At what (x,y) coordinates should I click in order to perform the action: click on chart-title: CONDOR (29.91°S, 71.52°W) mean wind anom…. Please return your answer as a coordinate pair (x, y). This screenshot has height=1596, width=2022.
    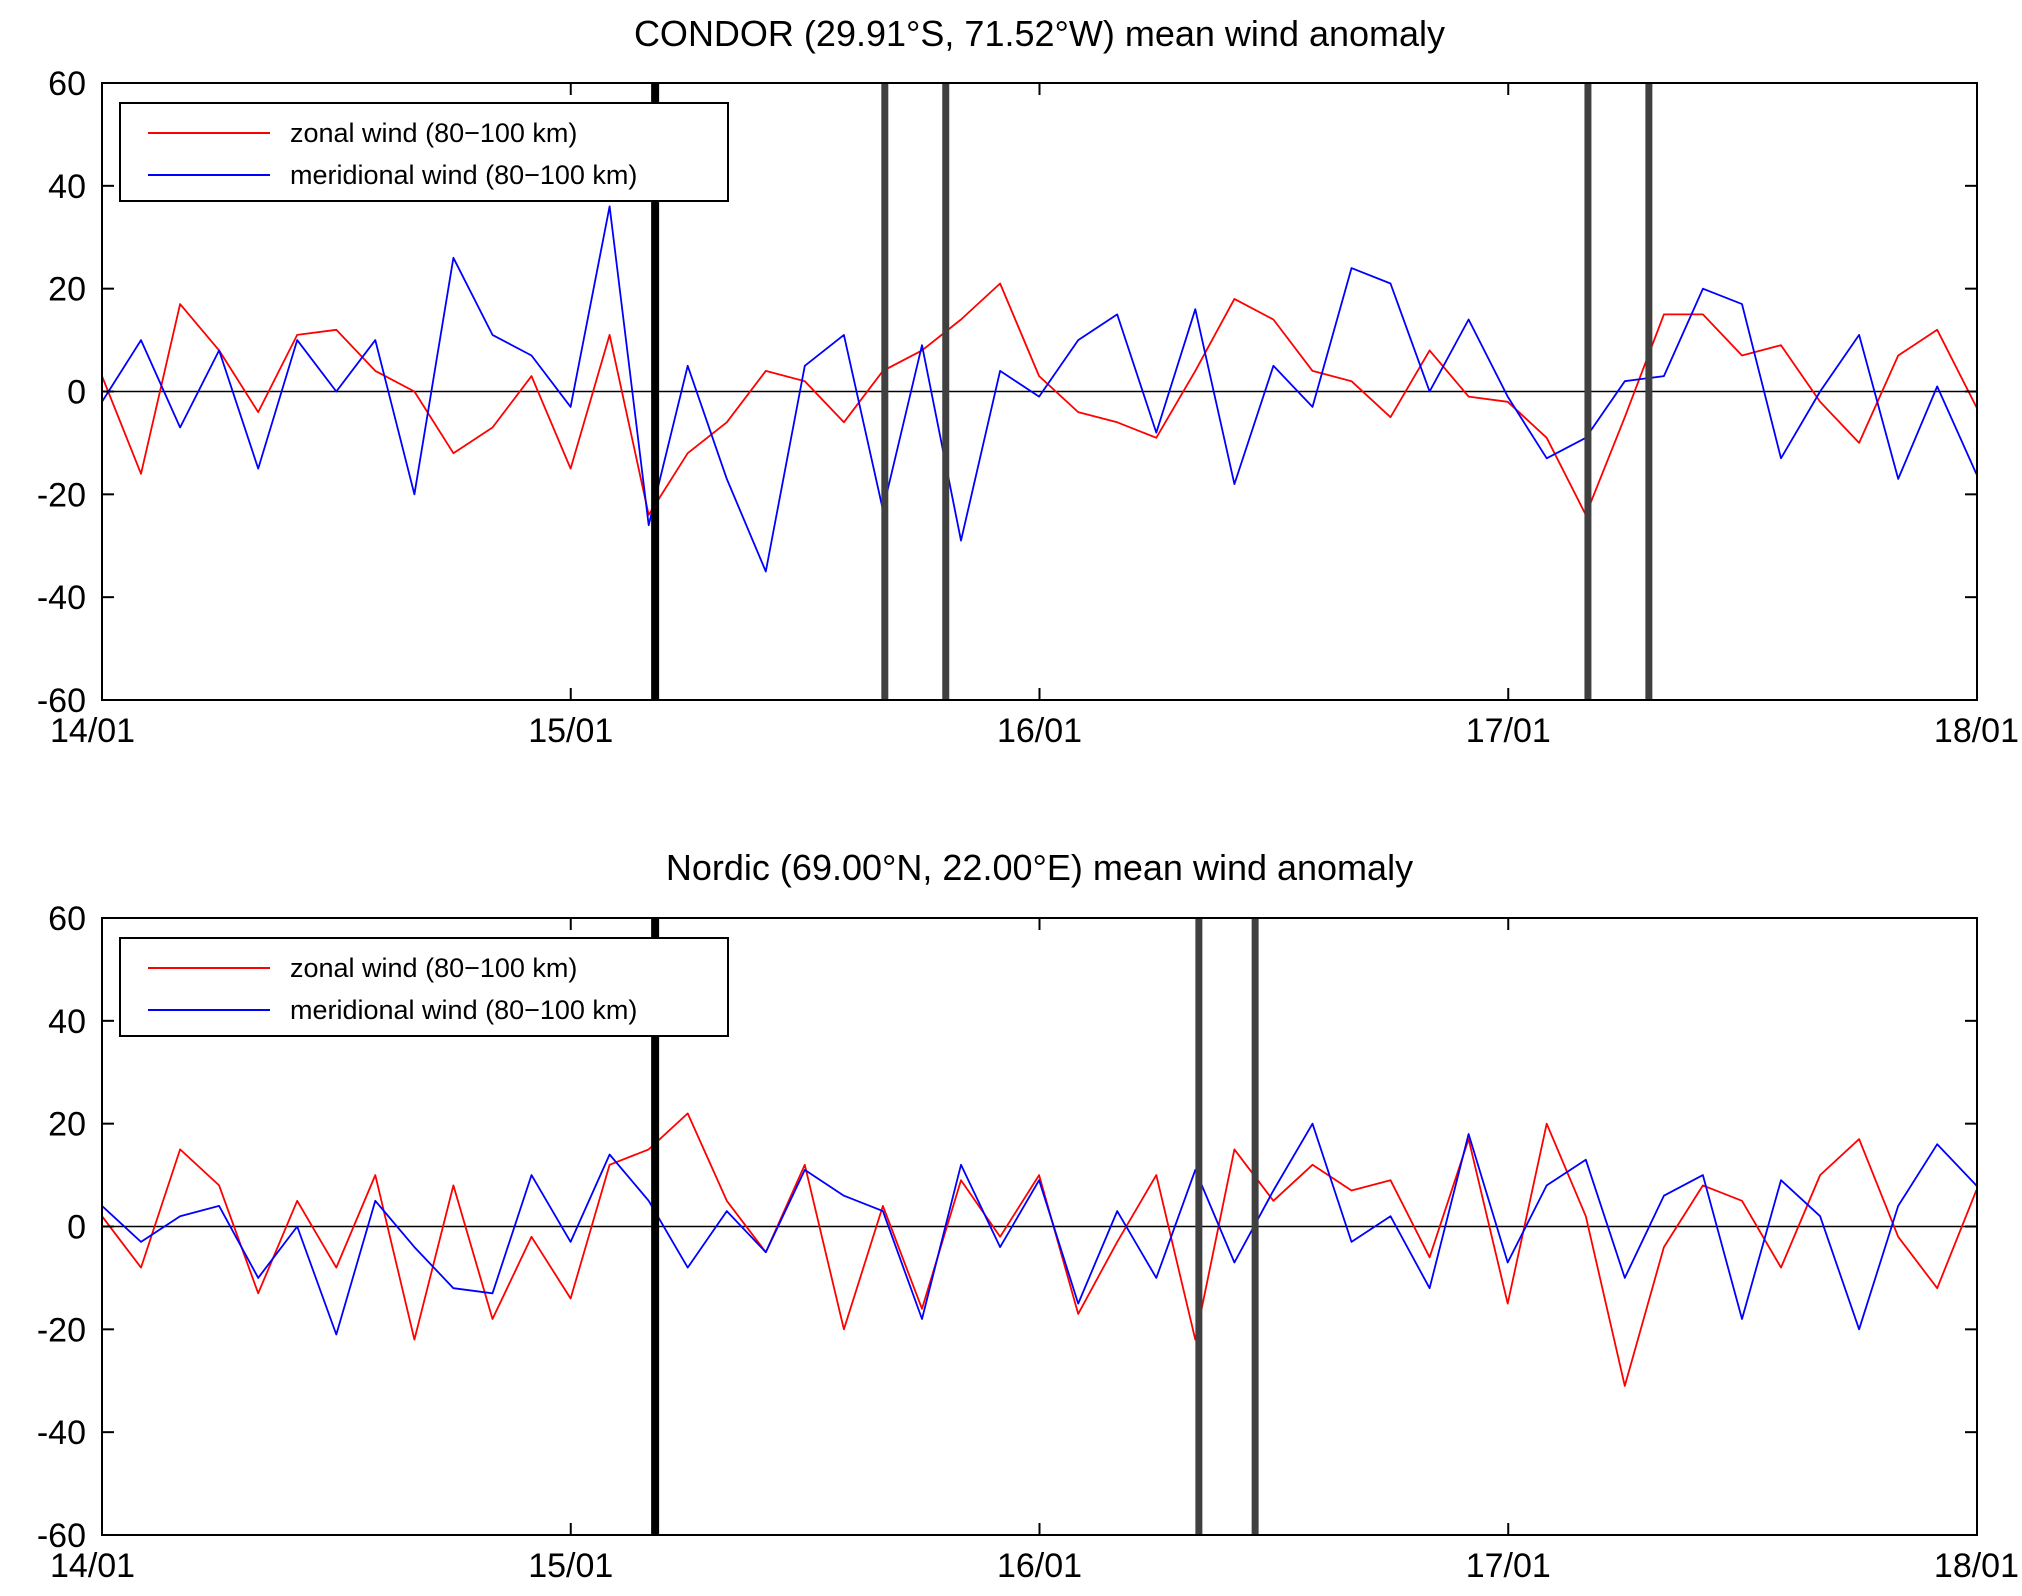
    Looking at the image, I should click on (1039, 33).